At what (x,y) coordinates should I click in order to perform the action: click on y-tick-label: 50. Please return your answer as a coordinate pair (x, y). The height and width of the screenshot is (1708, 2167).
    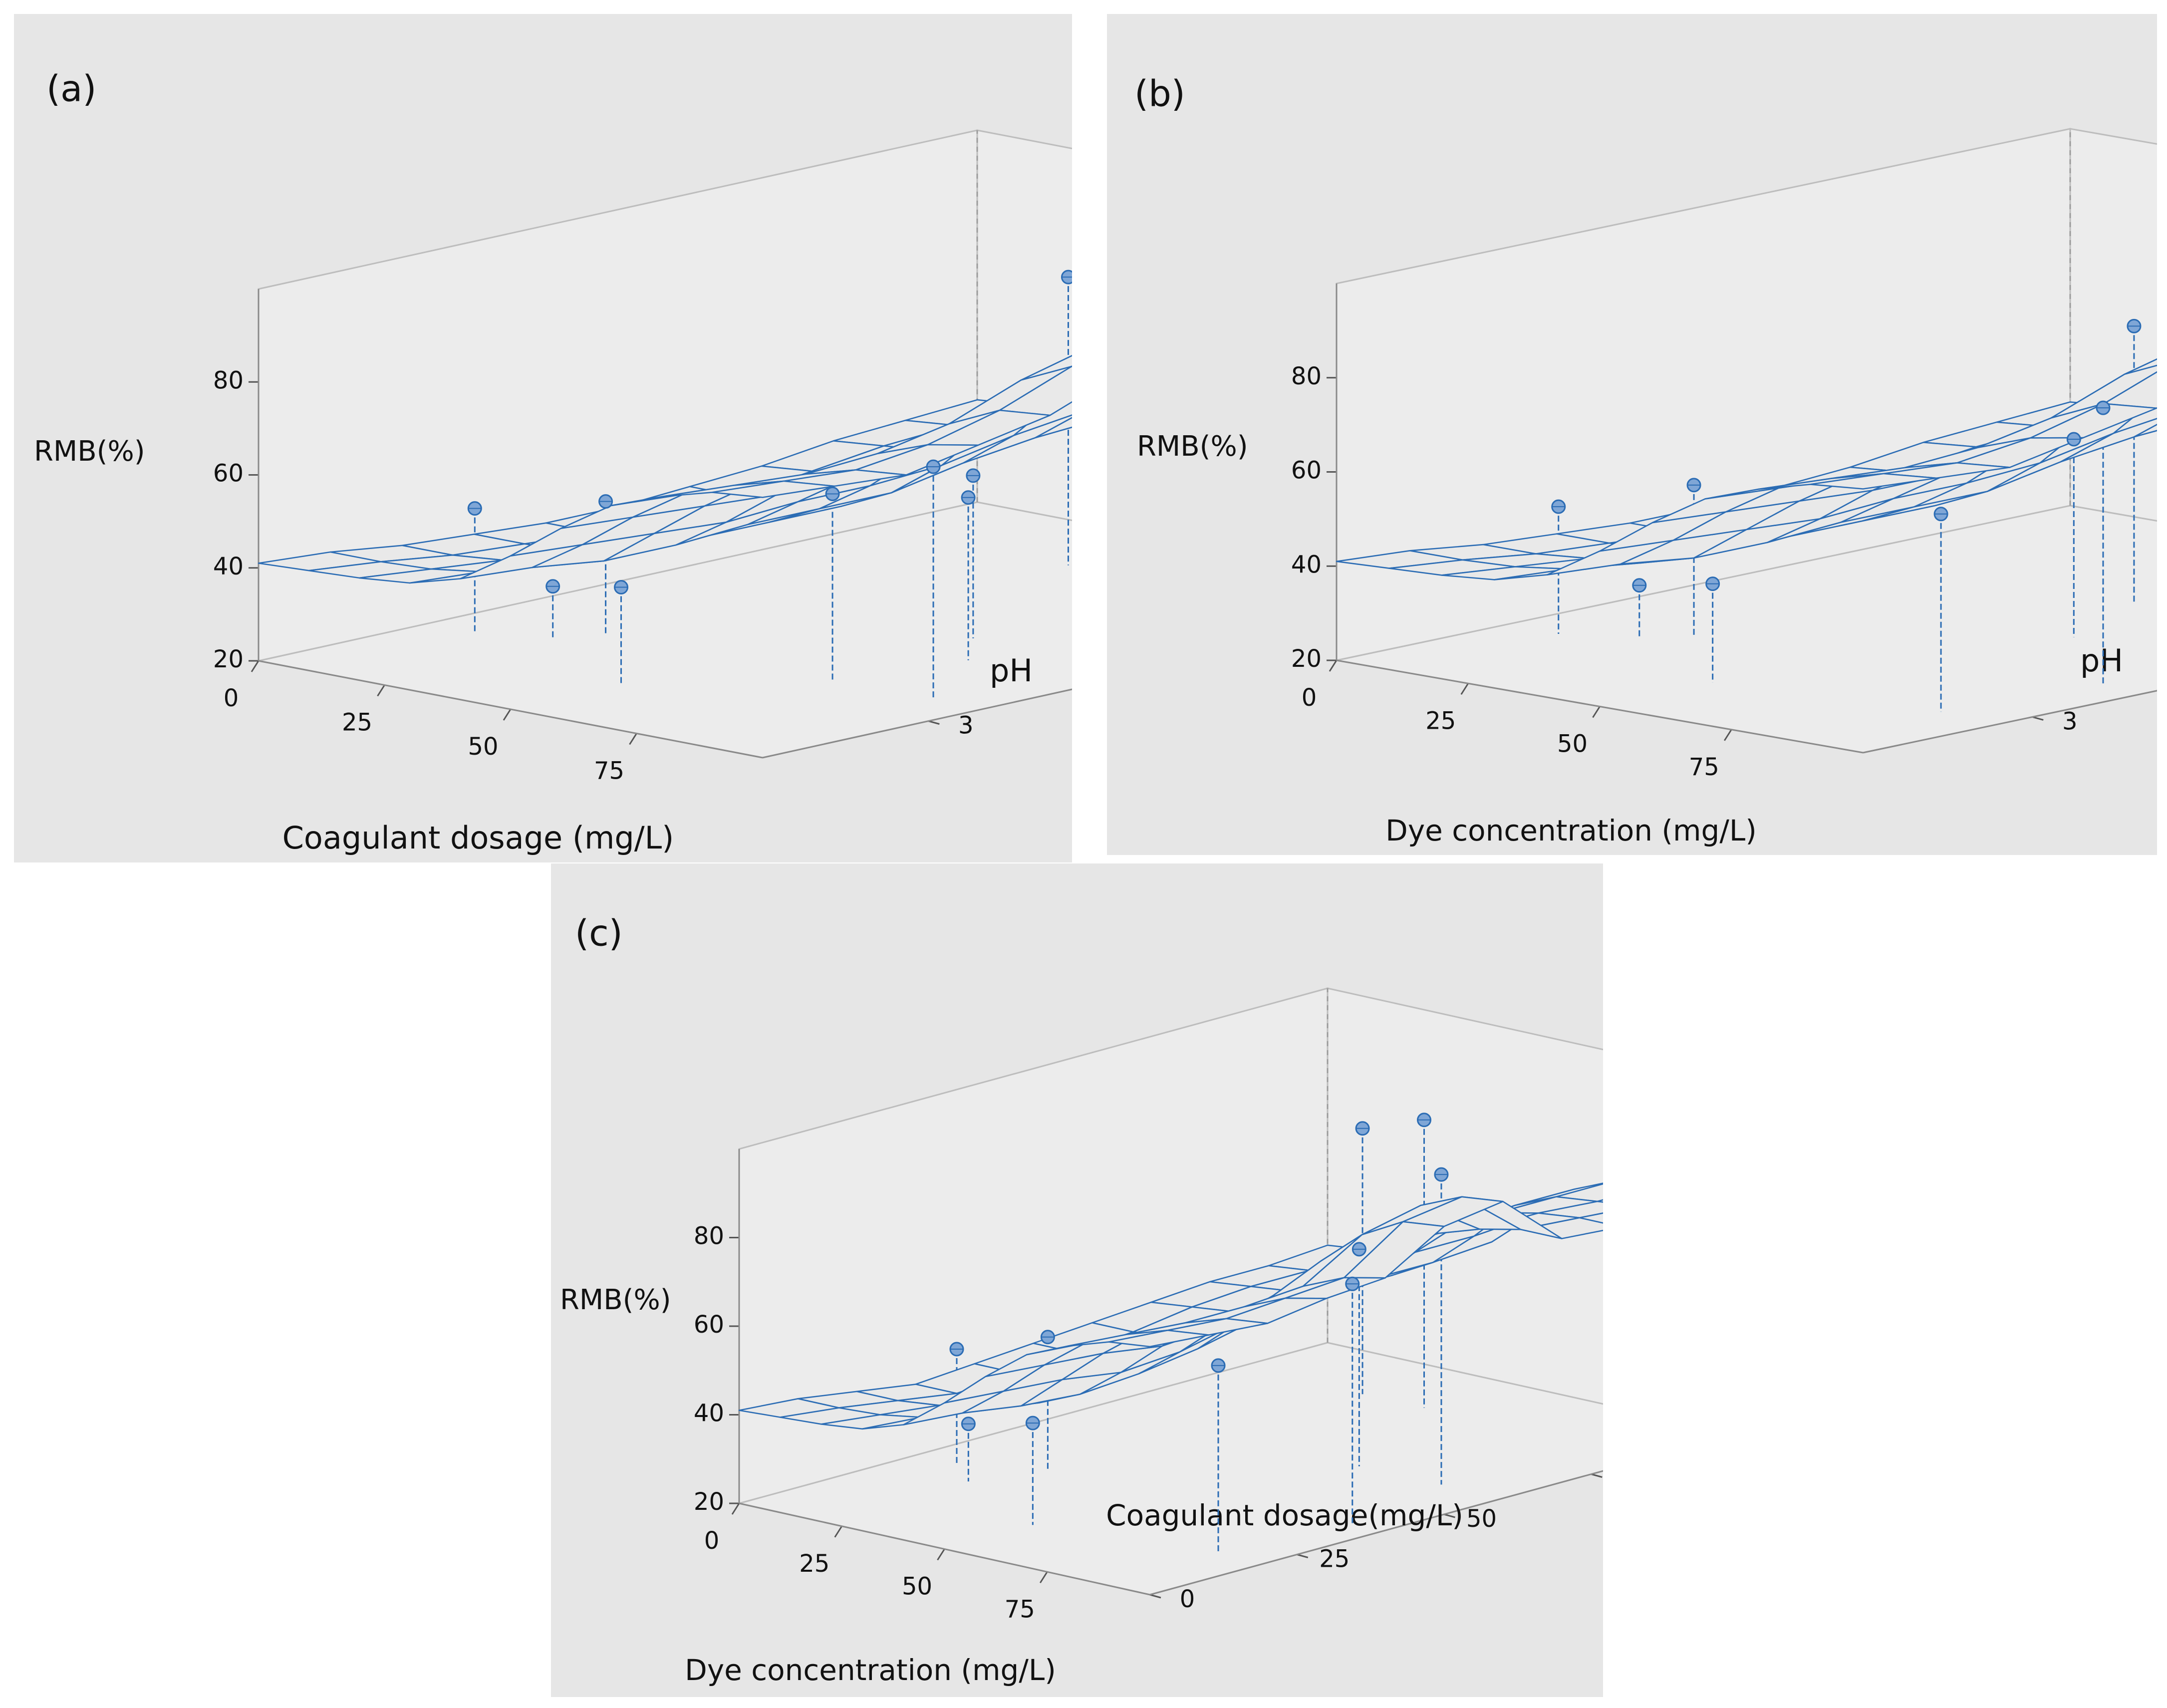
    Looking at the image, I should click on (1482, 1519).